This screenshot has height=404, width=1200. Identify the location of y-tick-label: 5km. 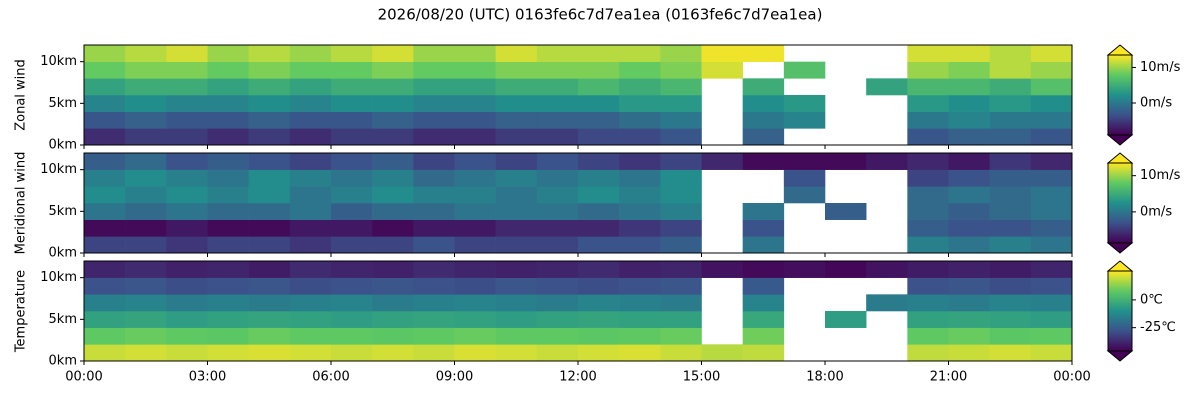
(63, 211).